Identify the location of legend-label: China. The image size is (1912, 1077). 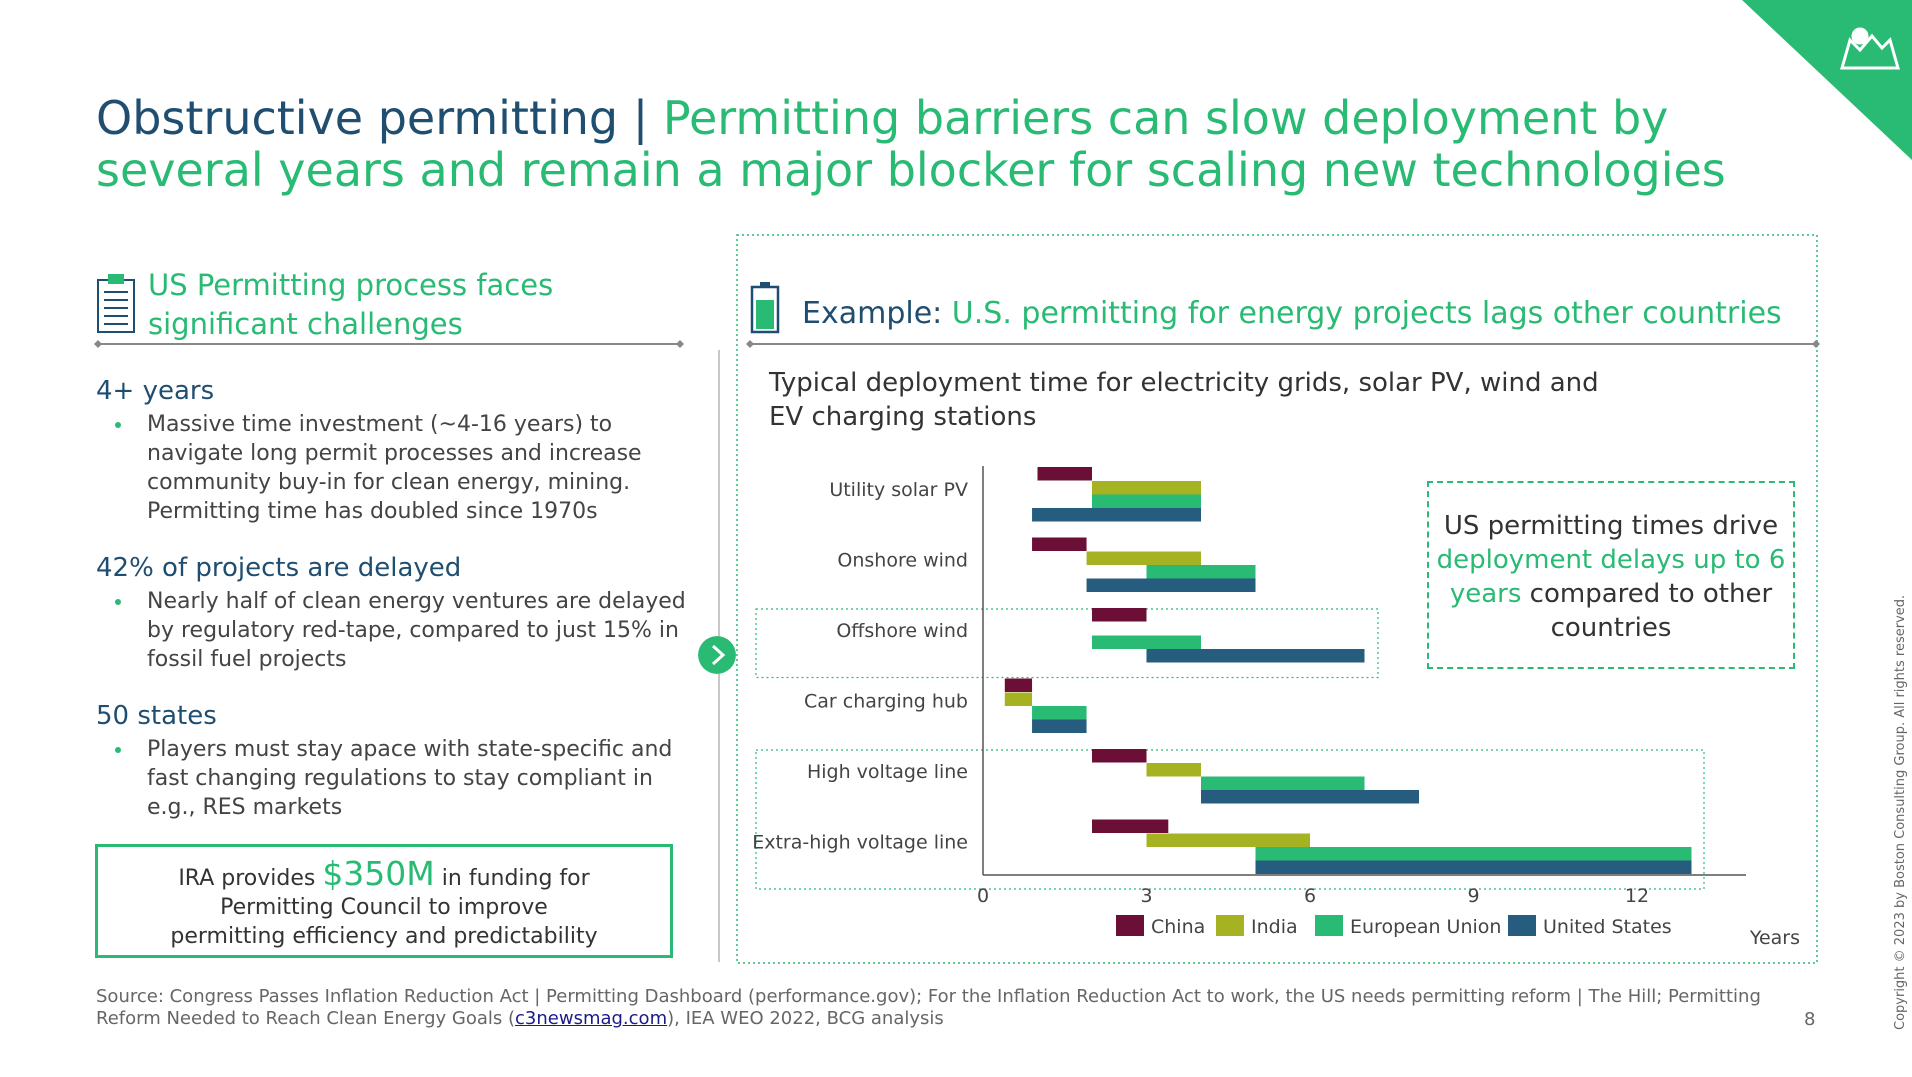
(1178, 927).